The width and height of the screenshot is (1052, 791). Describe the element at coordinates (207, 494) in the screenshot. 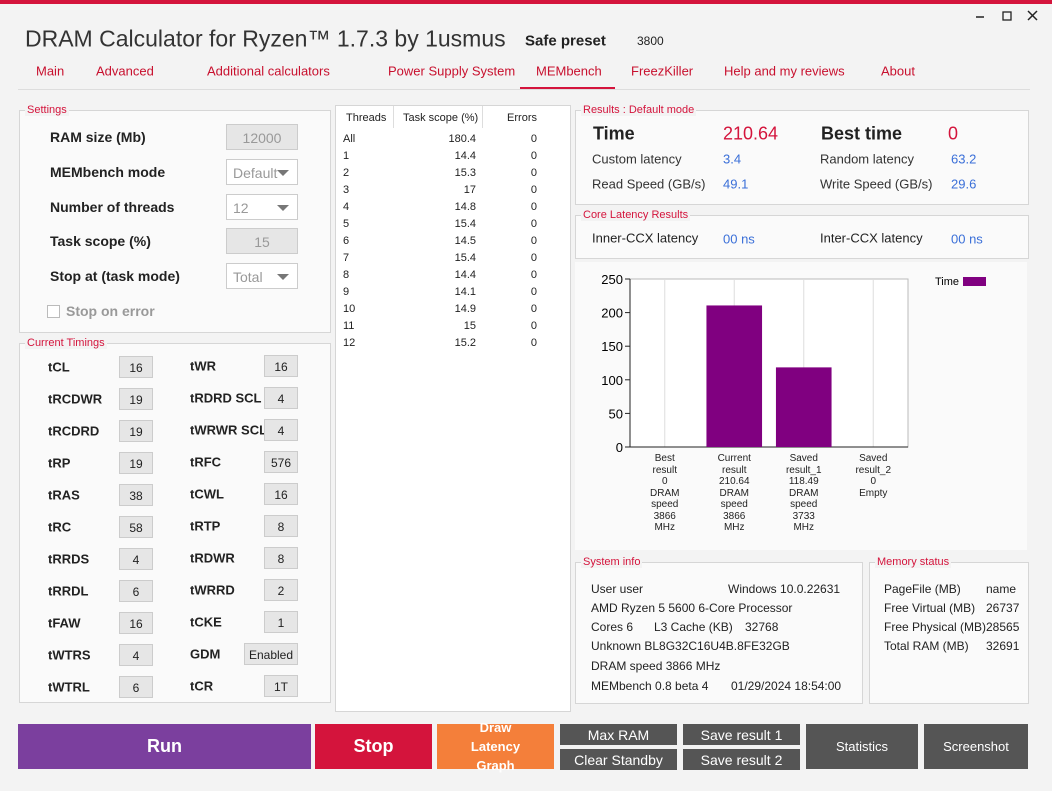

I see `timing-name: tCWL` at that location.